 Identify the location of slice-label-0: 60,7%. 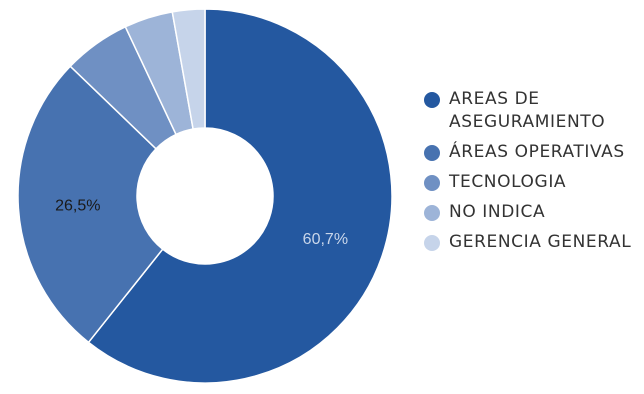
(325, 239).